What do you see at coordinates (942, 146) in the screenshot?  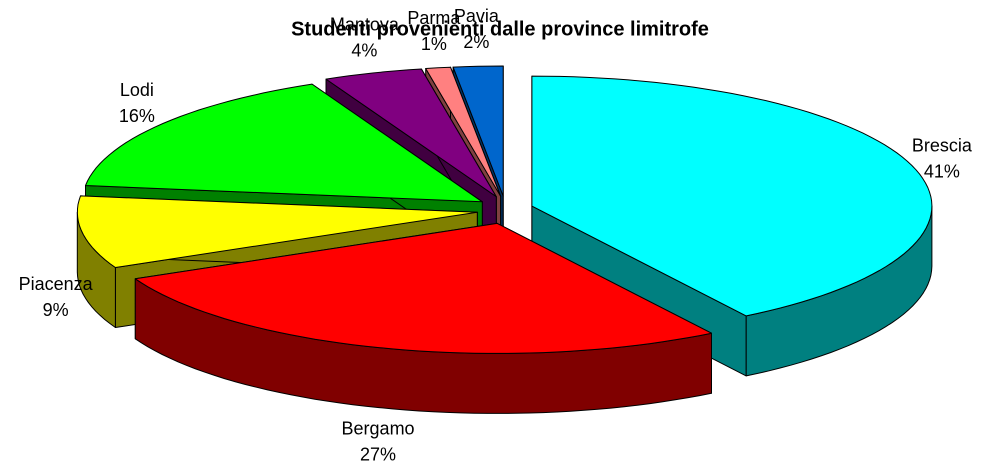 I see `slice-label: Brescia` at bounding box center [942, 146].